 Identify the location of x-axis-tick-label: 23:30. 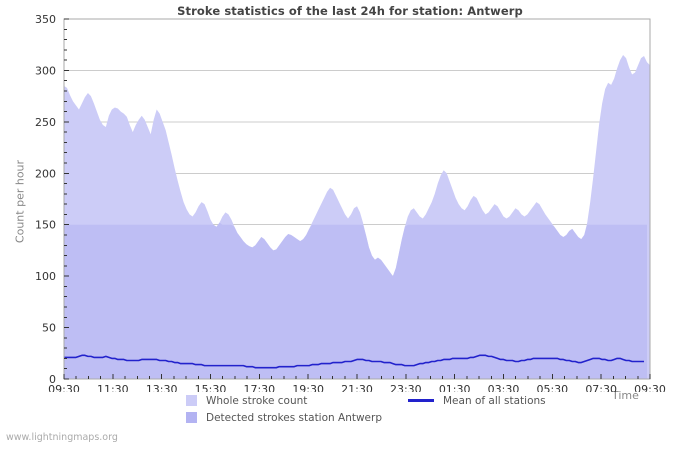
(406, 387).